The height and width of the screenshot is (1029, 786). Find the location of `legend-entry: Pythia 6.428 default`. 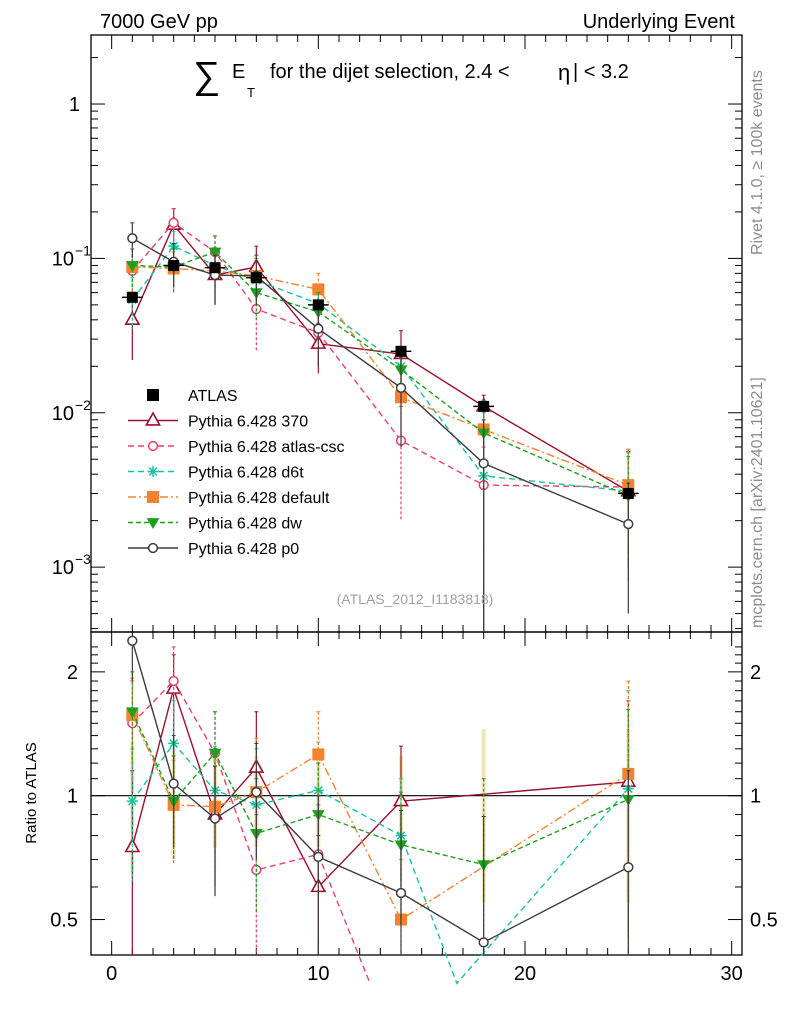

legend-entry: Pythia 6.428 default is located at coordinates (229, 498).